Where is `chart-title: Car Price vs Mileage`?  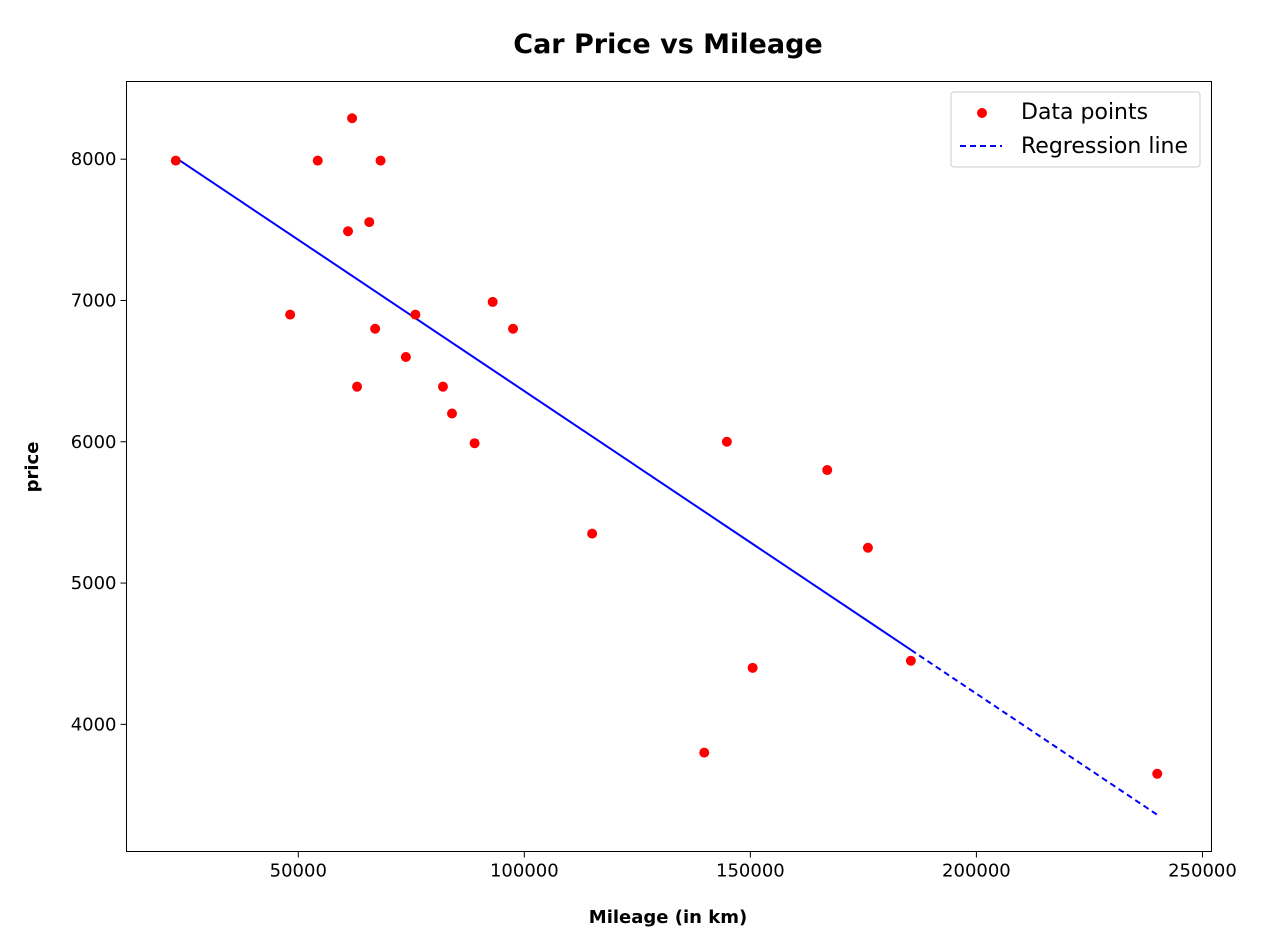 chart-title: Car Price vs Mileage is located at coordinates (667, 44).